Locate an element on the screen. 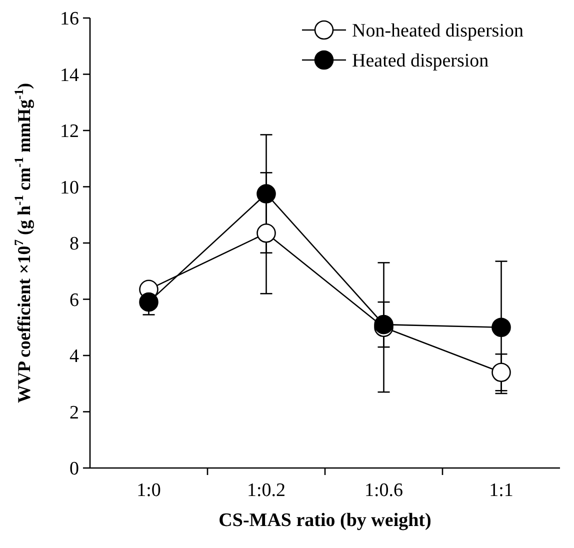  y-tick-label: 12 is located at coordinates (69, 131).